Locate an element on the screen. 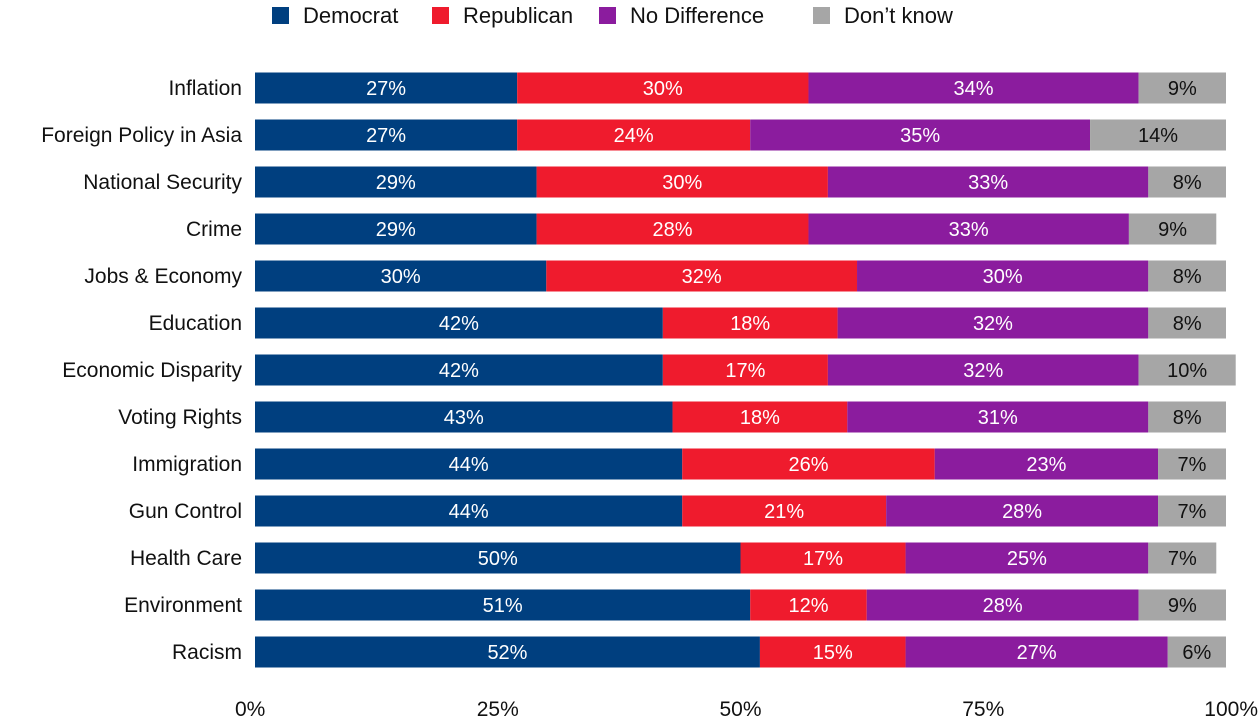  x-tick-label: 75% is located at coordinates (983, 709).